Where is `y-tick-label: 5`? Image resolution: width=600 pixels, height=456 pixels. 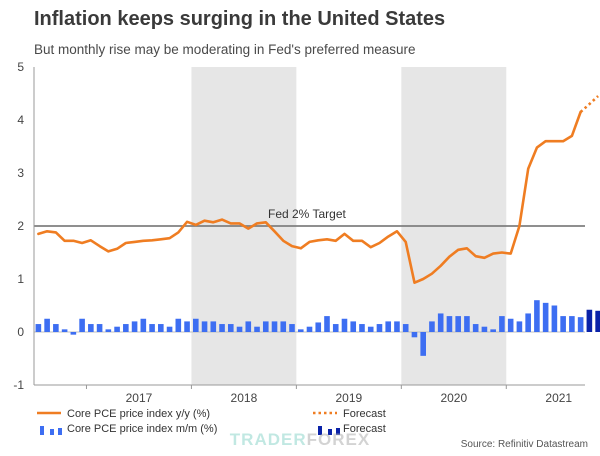
y-tick-label: 5 is located at coordinates (20, 67).